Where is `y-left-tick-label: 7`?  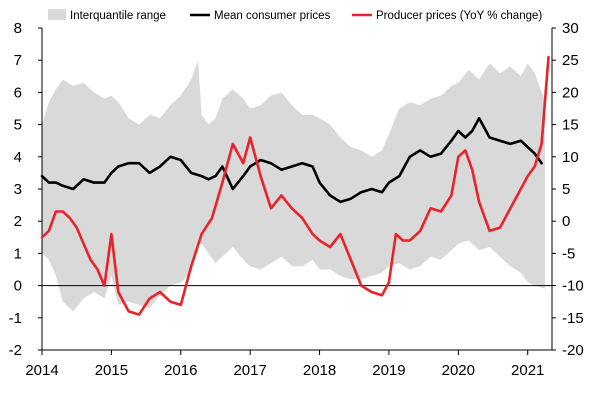 y-left-tick-label: 7 is located at coordinates (18, 60).